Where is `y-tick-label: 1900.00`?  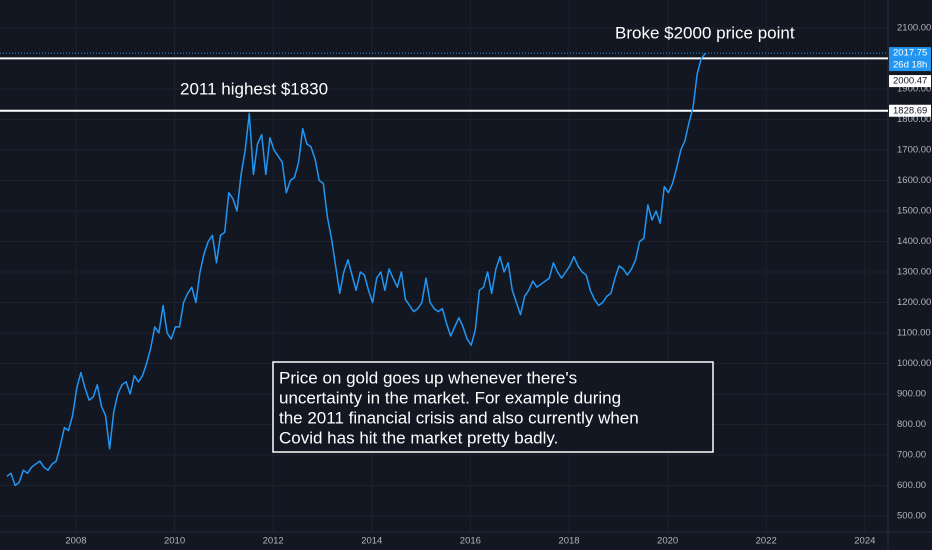 y-tick-label: 1900.00 is located at coordinates (914, 89).